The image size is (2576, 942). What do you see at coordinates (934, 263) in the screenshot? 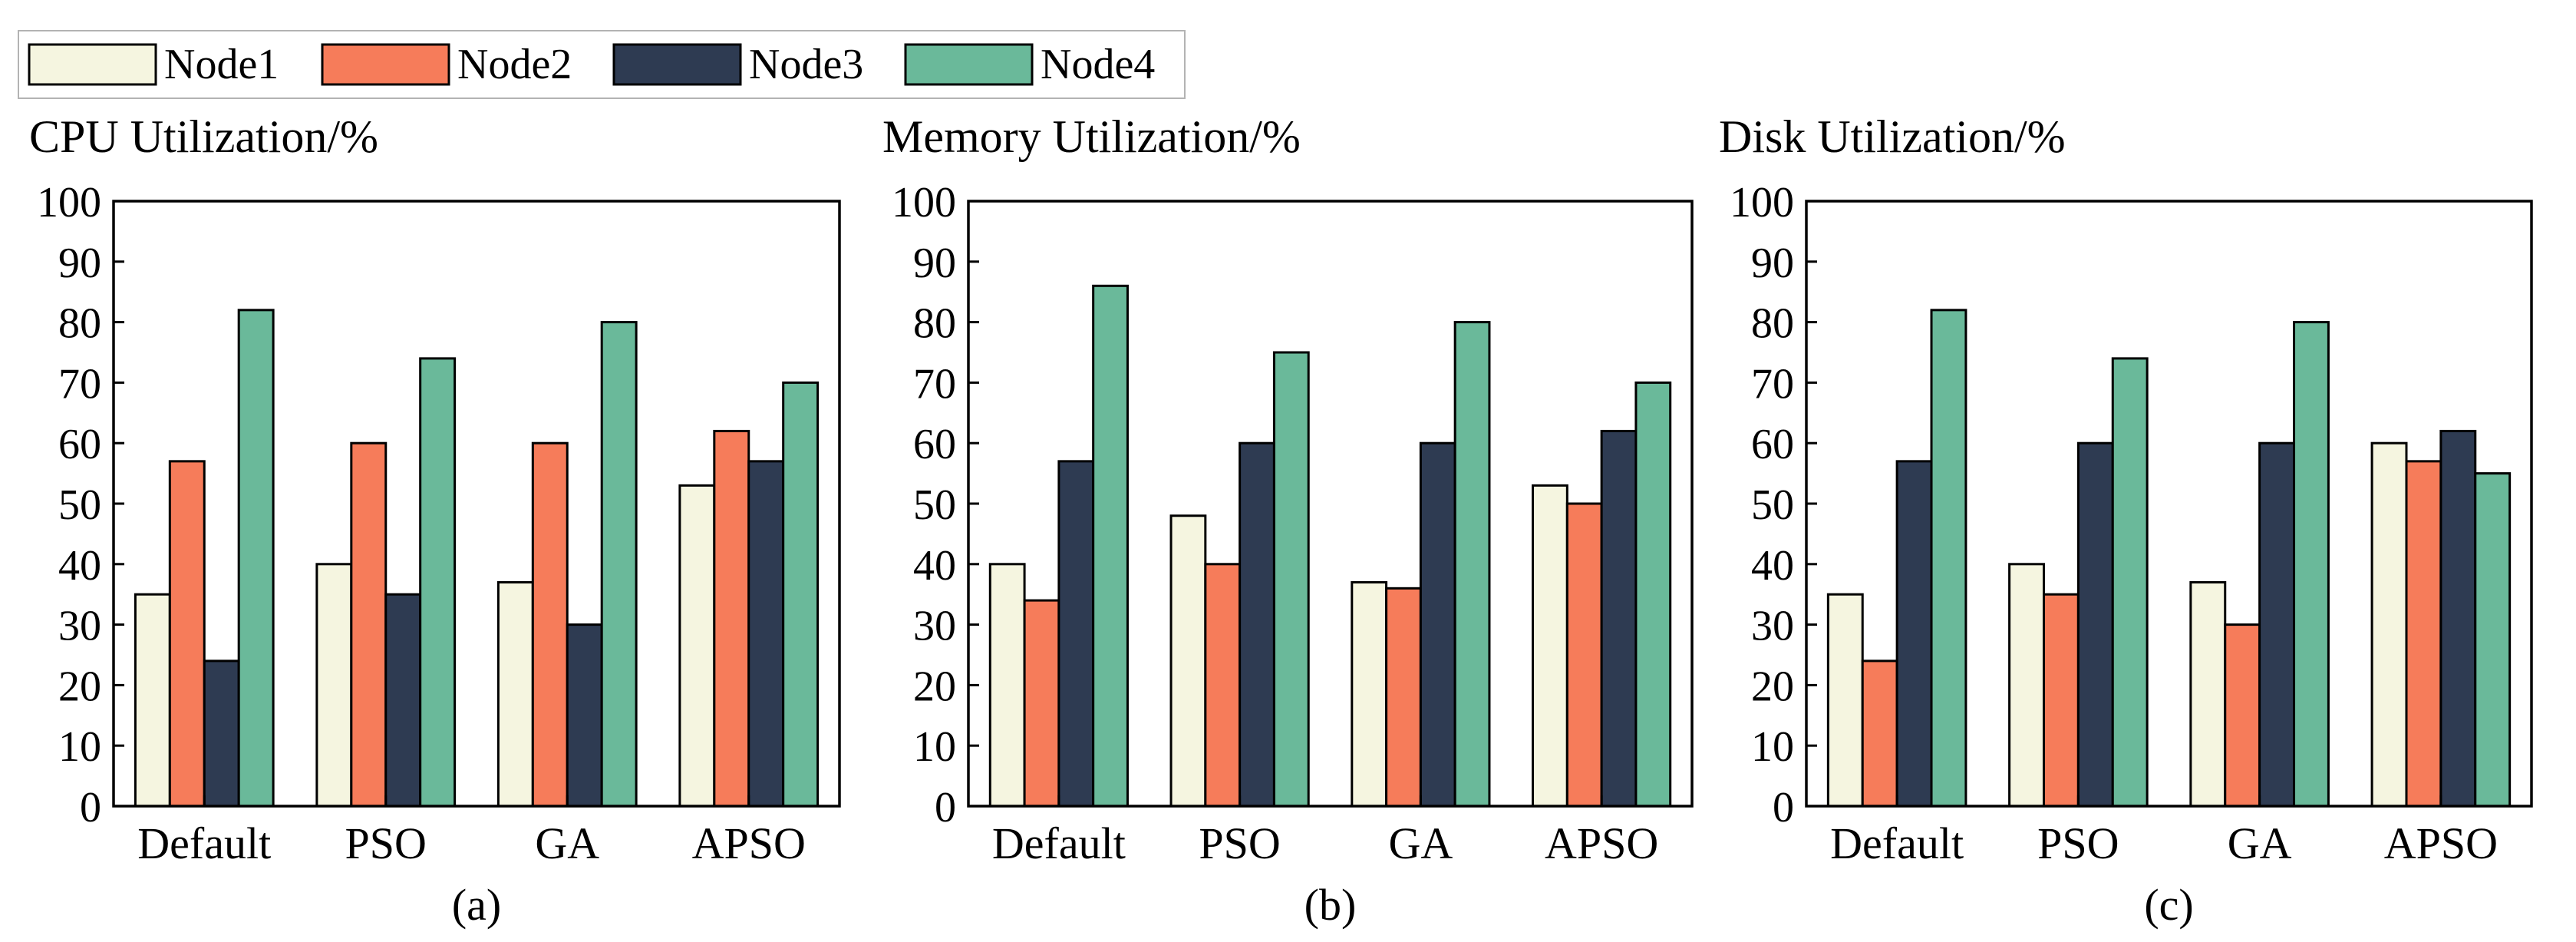
I see `y-tick-label: 90` at bounding box center [934, 263].